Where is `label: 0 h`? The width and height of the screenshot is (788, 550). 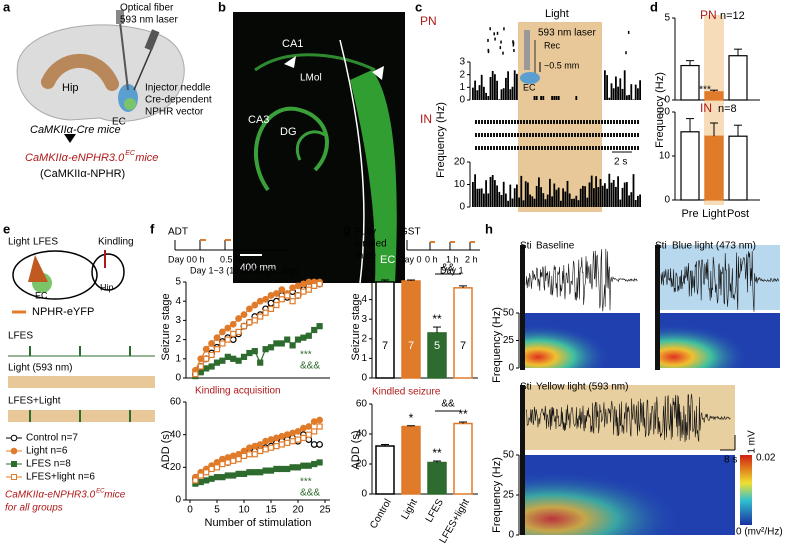 label: 0 h is located at coordinates (198, 259).